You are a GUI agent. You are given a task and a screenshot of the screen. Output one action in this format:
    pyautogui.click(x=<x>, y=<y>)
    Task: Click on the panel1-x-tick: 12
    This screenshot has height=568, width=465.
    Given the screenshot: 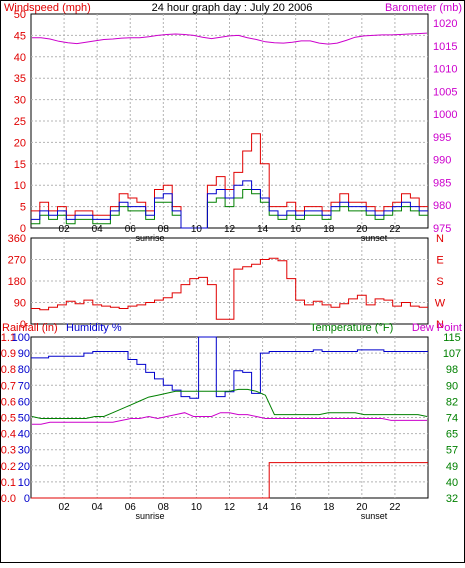 What is the action you would take?
    pyautogui.click(x=230, y=229)
    